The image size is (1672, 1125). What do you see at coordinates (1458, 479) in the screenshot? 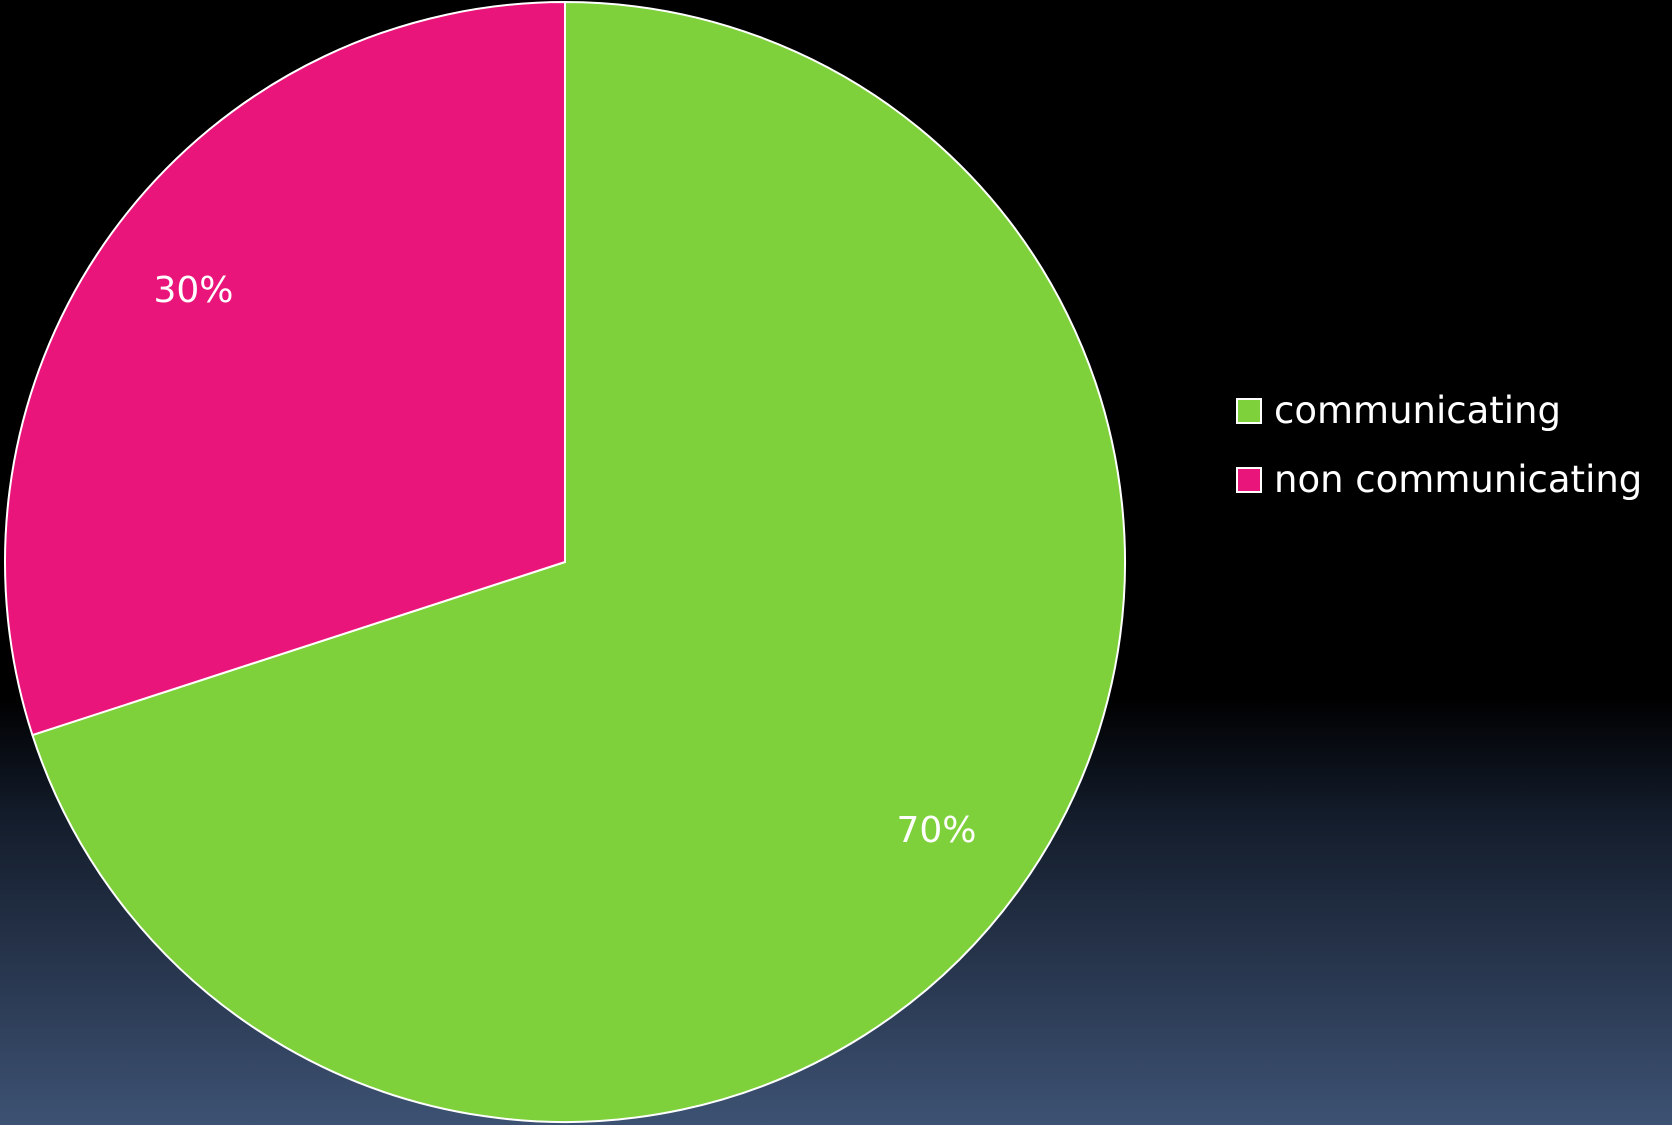
I see `legend-label-non-communicating: non communicating` at bounding box center [1458, 479].